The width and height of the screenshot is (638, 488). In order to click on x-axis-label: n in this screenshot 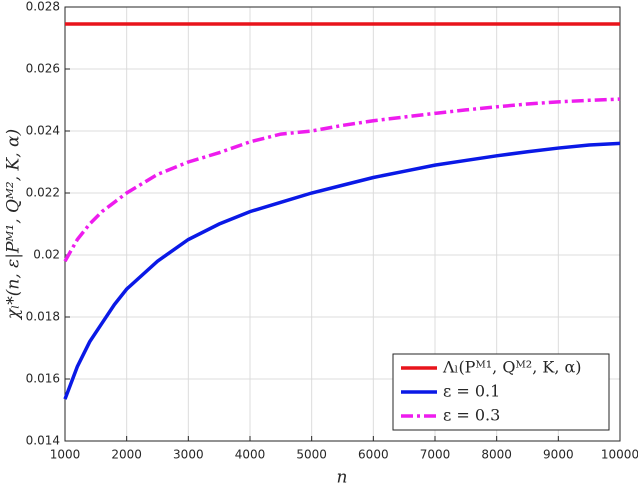, I will do `click(342, 478)`.